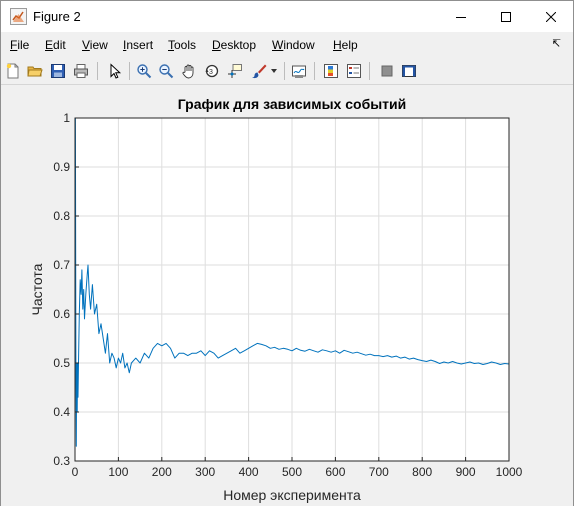  I want to click on x-tick-label: 600, so click(335, 472).